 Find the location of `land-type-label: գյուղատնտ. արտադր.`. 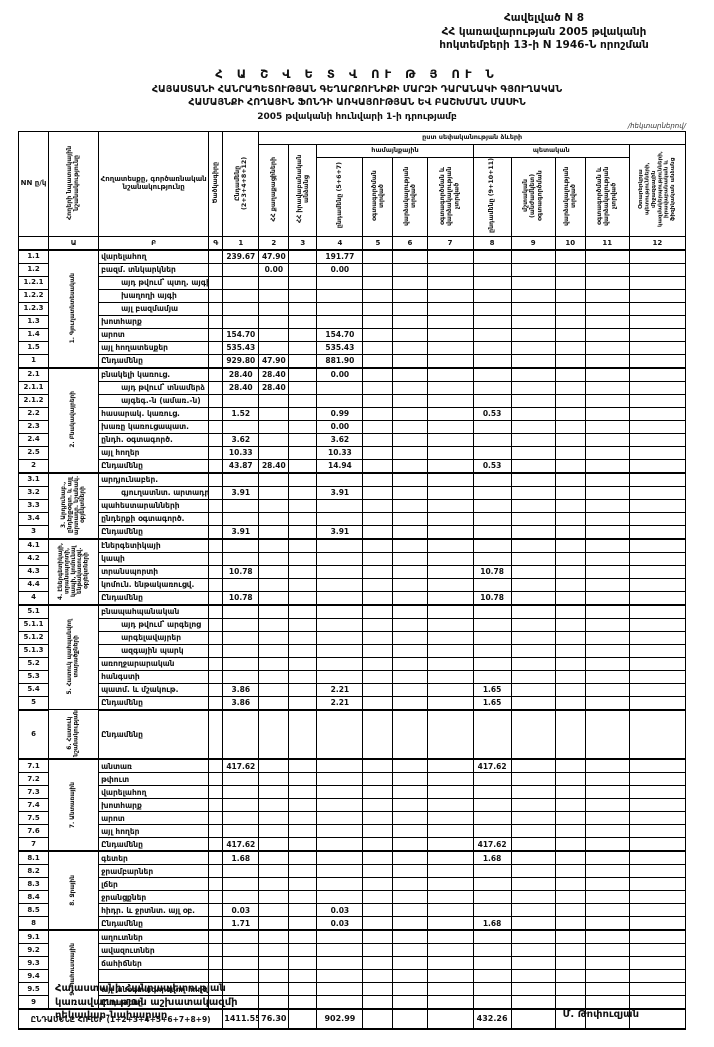

land-type-label: գյուղատնտ. արտադր. is located at coordinates (154, 492).